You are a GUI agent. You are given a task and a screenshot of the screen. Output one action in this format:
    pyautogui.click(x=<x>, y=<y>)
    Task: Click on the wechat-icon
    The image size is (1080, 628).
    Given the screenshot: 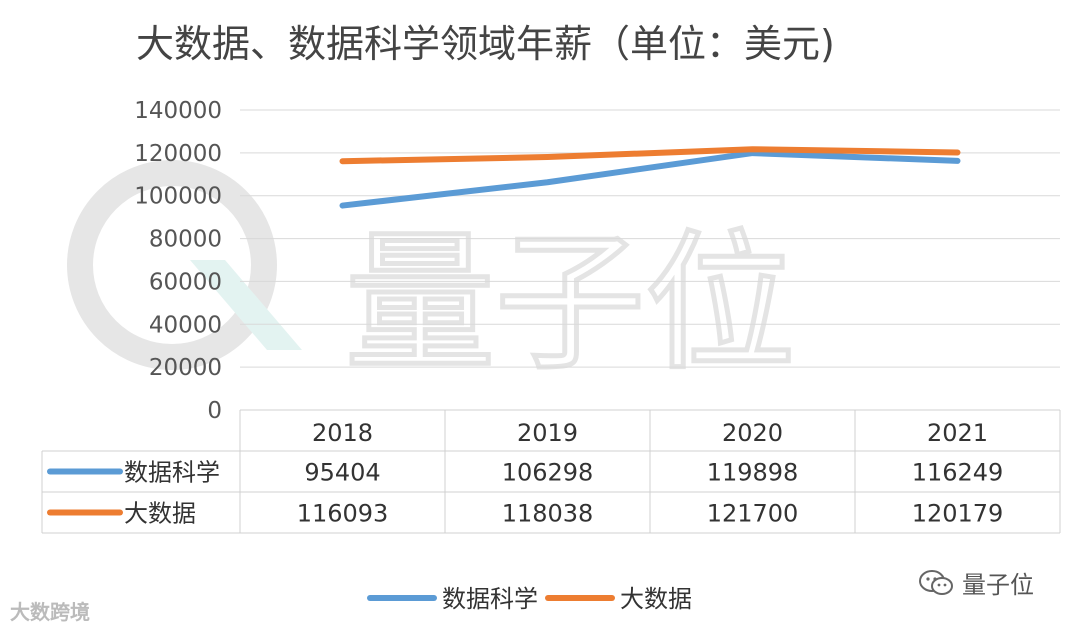 What is the action you would take?
    pyautogui.click(x=936, y=582)
    